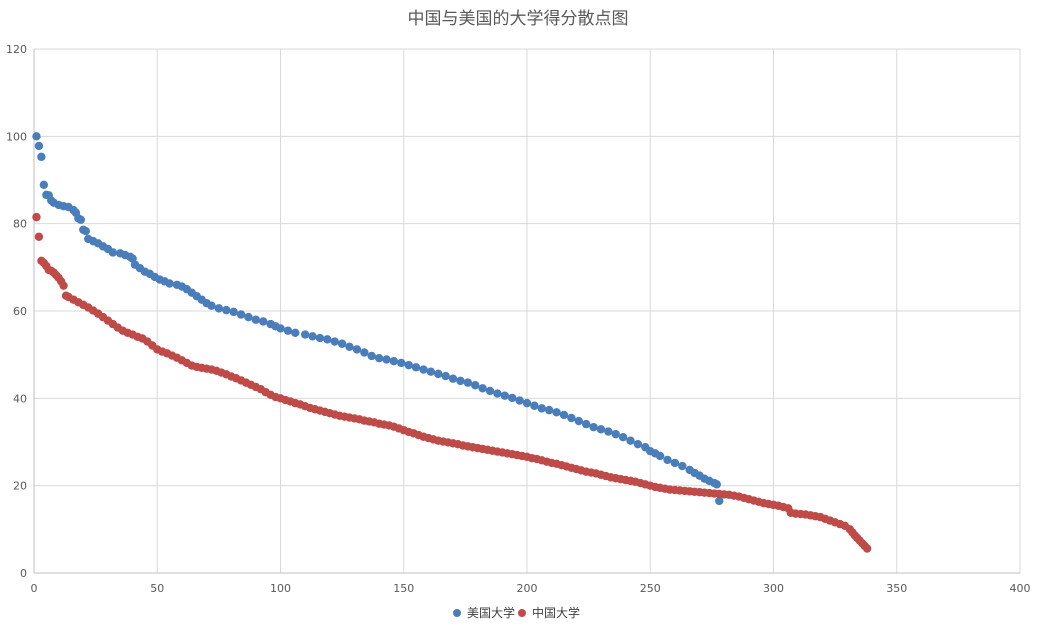 This screenshot has width=1038, height=643. What do you see at coordinates (403, 588) in the screenshot?
I see `x-tick-label: 150` at bounding box center [403, 588].